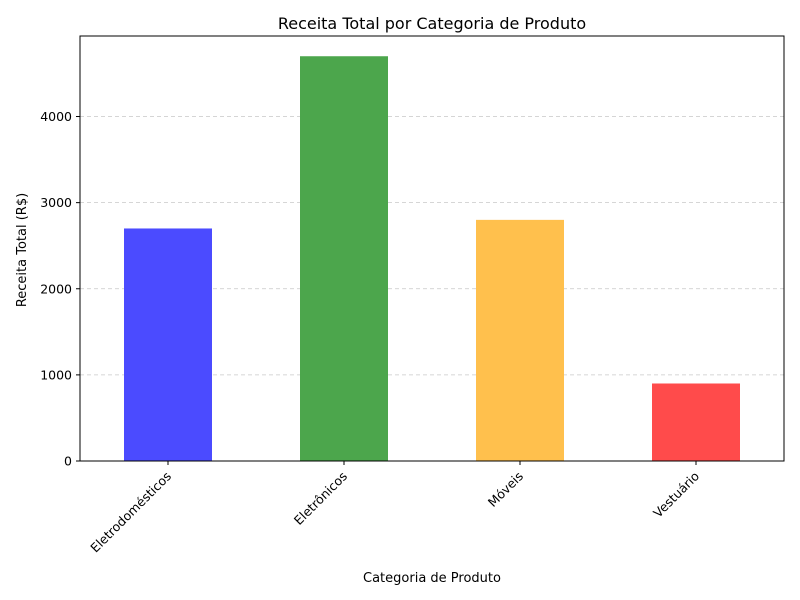  Describe the element at coordinates (22, 250) in the screenshot. I see `y-axis-label: Receita Total (R$)` at that location.